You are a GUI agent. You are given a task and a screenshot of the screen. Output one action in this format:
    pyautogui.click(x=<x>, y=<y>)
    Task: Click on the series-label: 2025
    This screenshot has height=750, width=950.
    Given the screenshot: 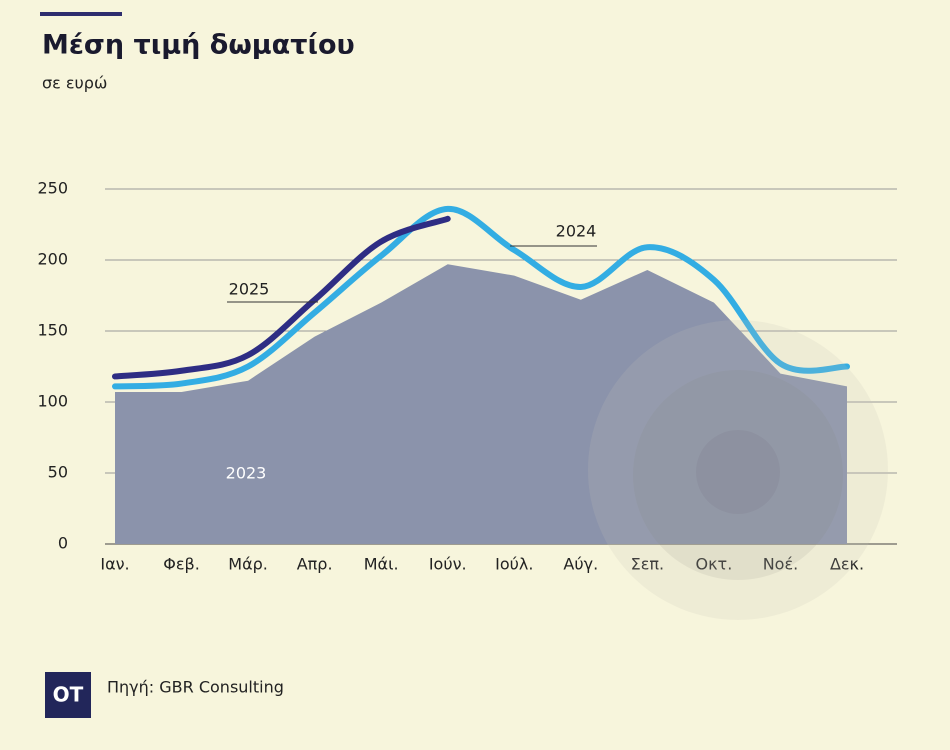 What is the action you would take?
    pyautogui.click(x=249, y=289)
    